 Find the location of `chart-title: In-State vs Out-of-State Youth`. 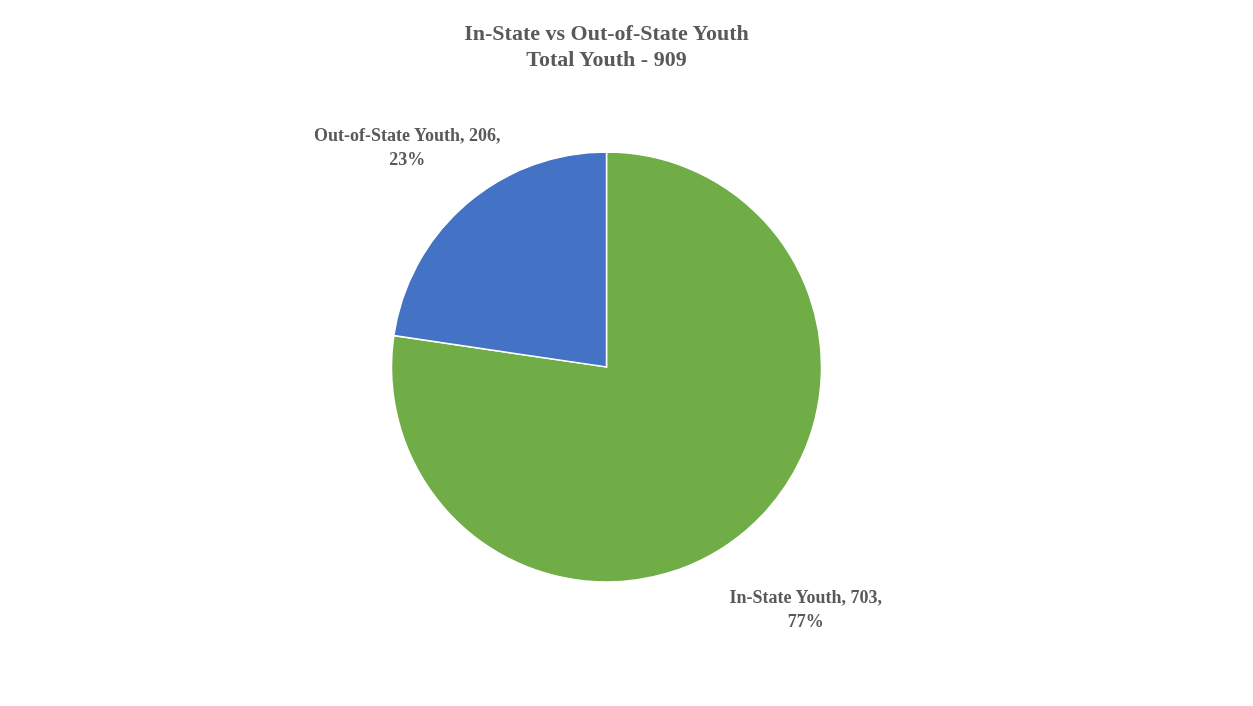

chart-title: In-State vs Out-of-State Youth is located at coordinates (606, 32).